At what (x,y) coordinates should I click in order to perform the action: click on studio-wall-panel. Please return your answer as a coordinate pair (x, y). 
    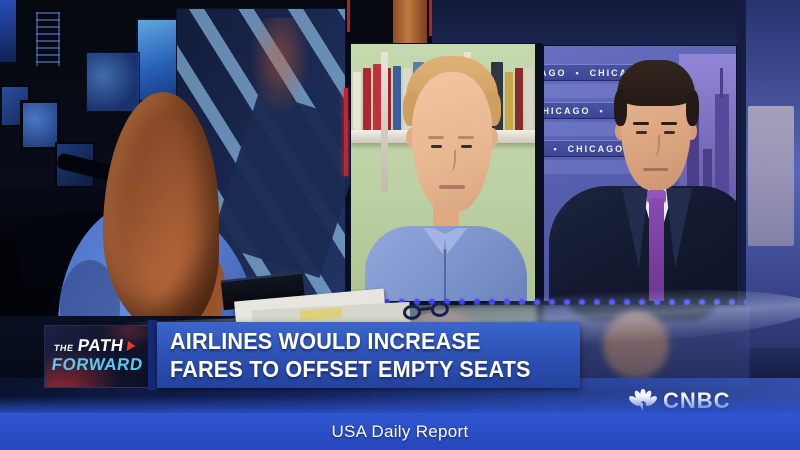
    Looking at the image, I should click on (597, 24).